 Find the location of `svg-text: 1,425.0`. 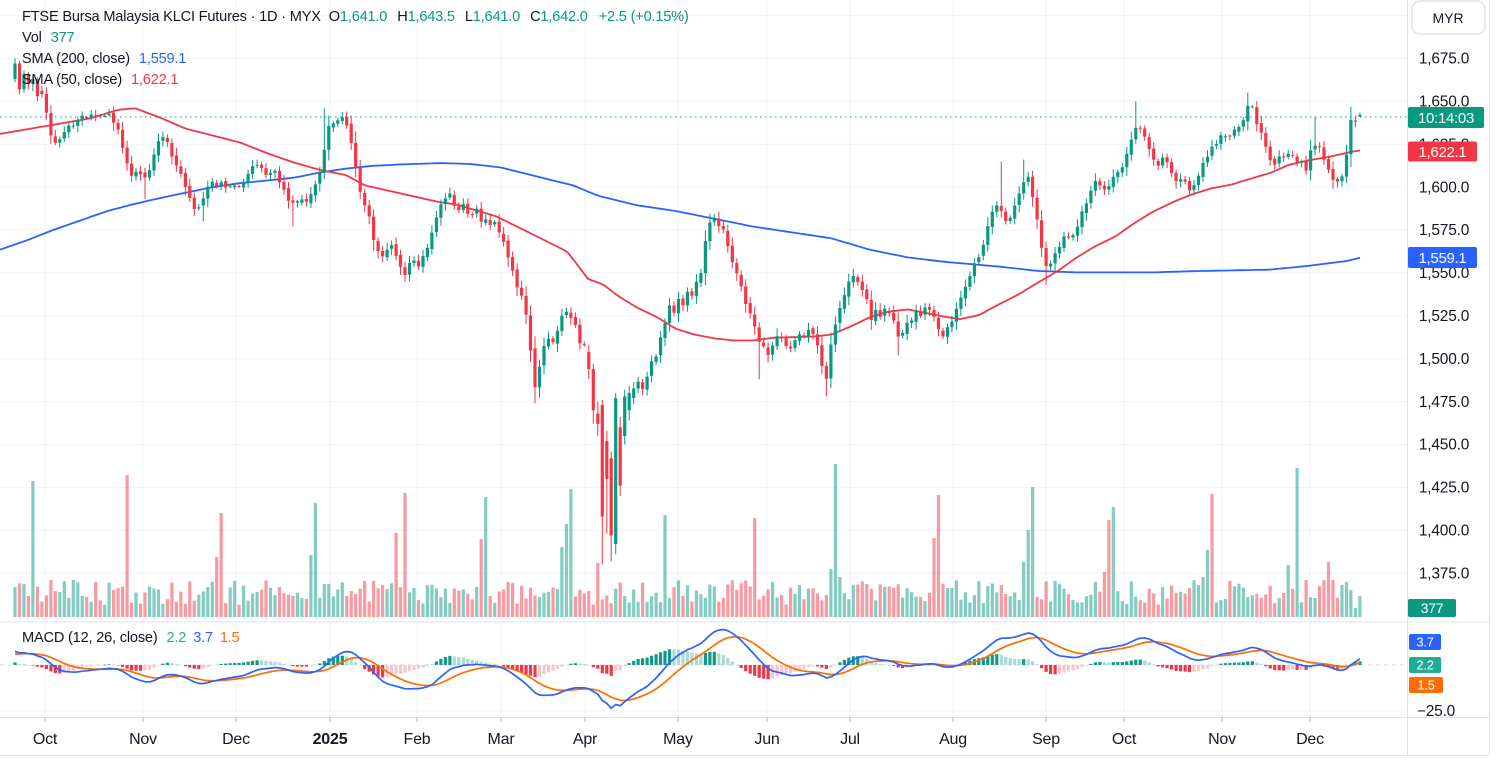

svg-text: 1,425.0 is located at coordinates (1444, 488).